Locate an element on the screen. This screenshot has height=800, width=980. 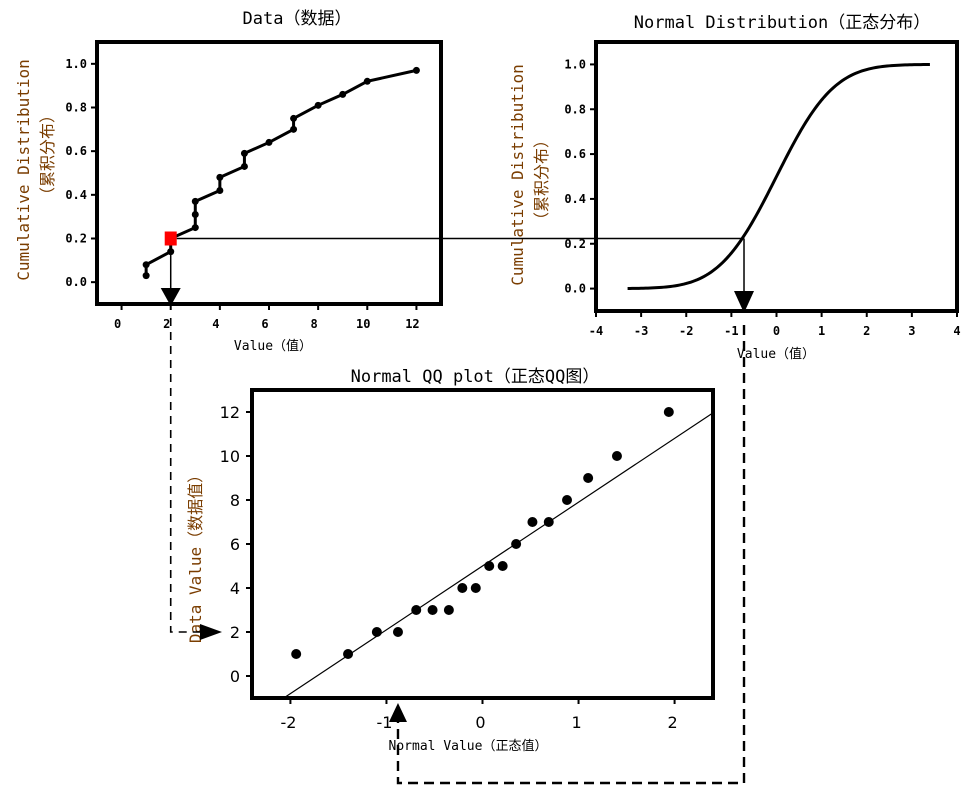
qq-y-right-arrow is located at coordinates (211, 632).